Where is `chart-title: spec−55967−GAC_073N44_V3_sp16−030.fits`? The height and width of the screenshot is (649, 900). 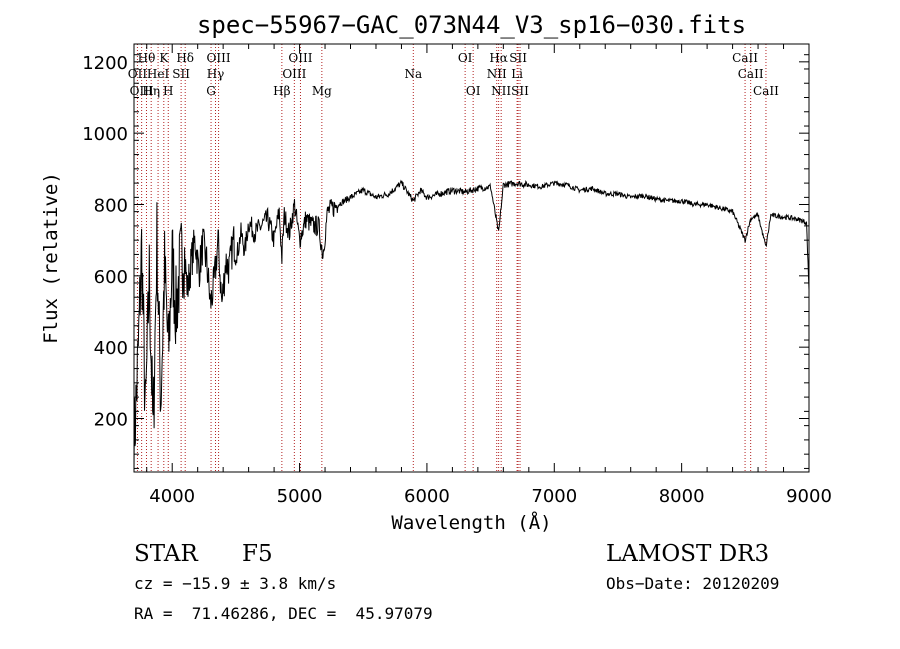 chart-title: spec−55967−GAC_073N44_V3_sp16−030.fits is located at coordinates (471, 25).